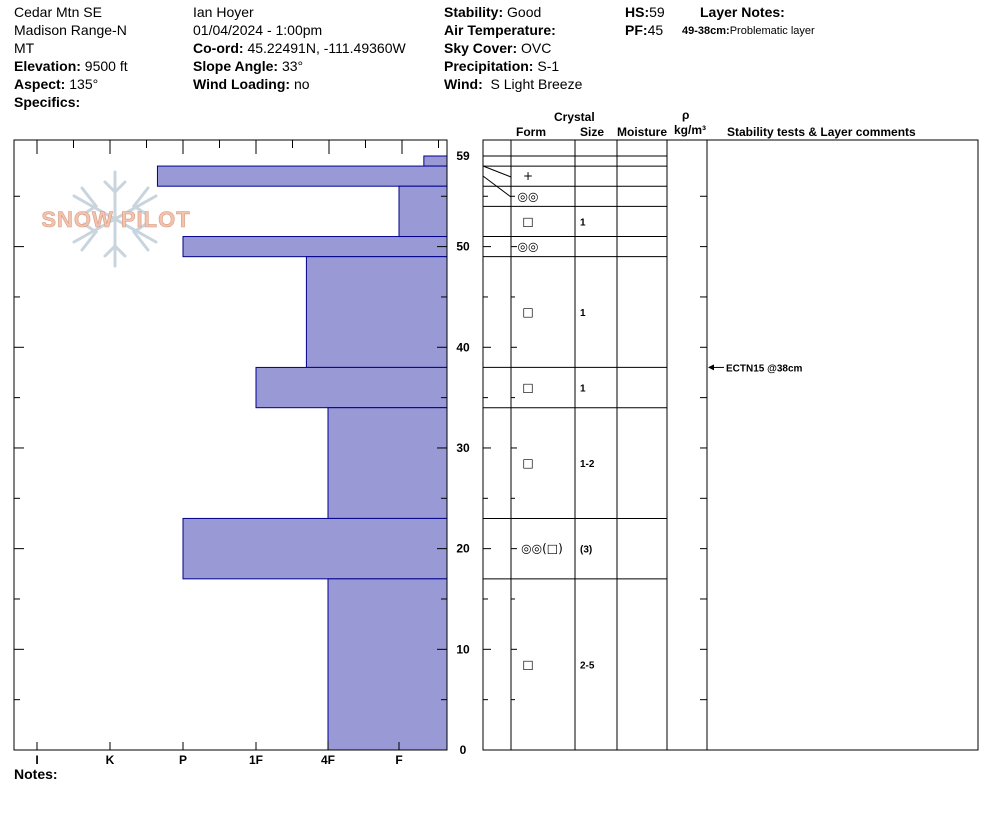 The image size is (994, 840). I want to click on logo-text: SNOW PILOT, so click(115, 219).